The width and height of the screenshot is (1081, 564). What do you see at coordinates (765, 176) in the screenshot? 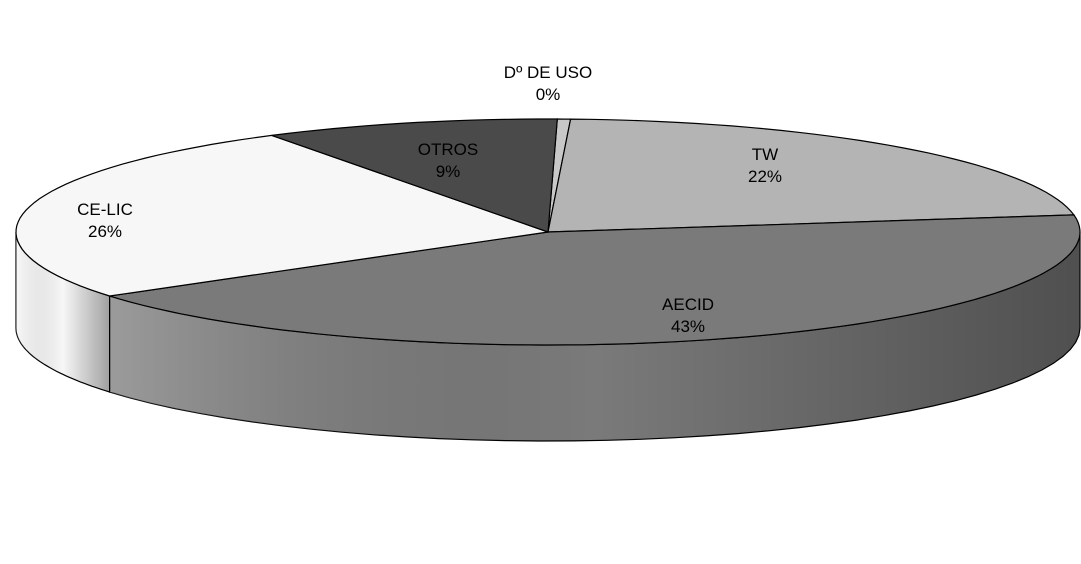
I see `slice-percent-1: 22%` at bounding box center [765, 176].